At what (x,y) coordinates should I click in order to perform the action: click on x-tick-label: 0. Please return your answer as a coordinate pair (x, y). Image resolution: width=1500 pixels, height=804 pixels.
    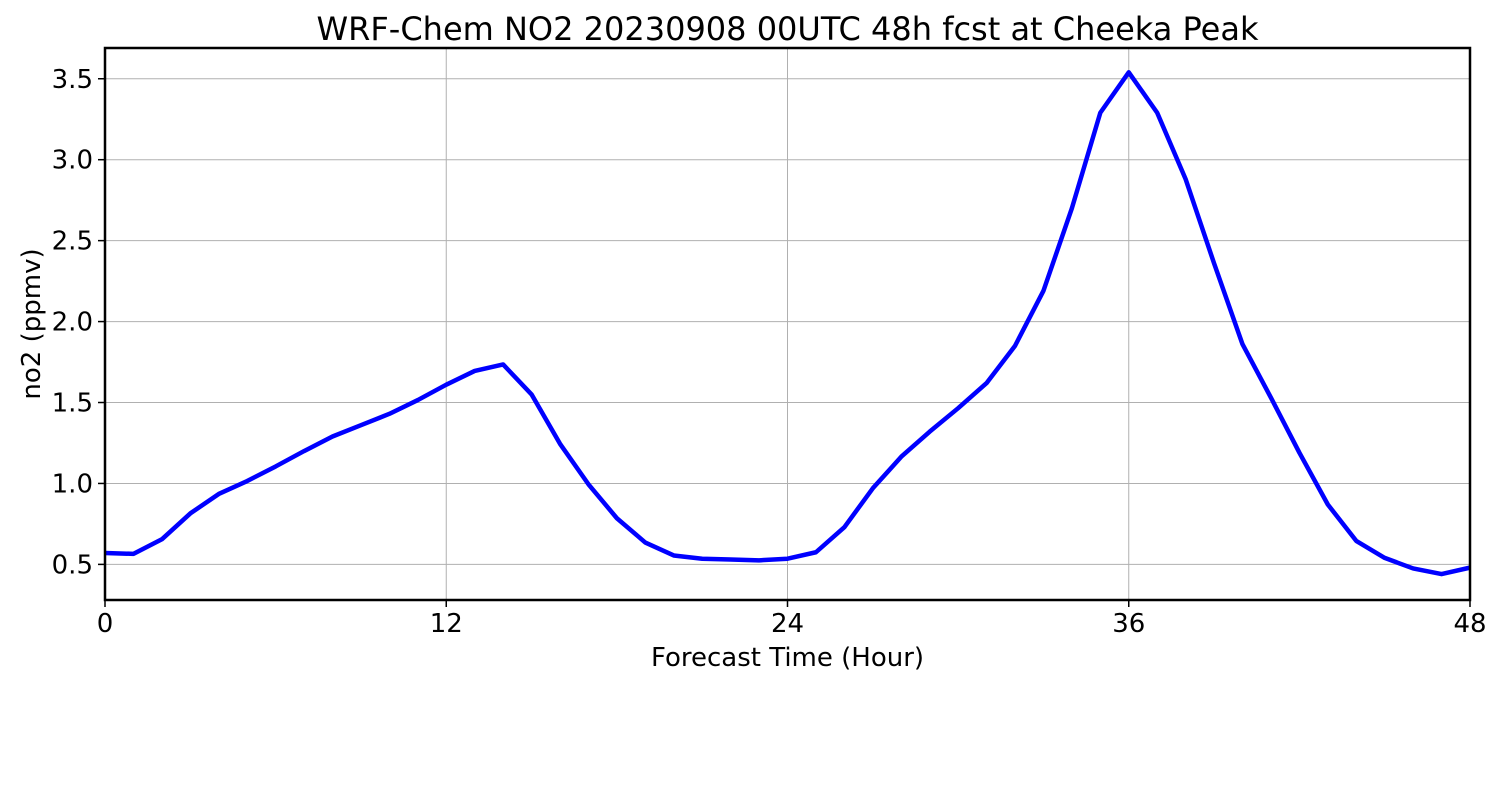
    Looking at the image, I should click on (105, 624).